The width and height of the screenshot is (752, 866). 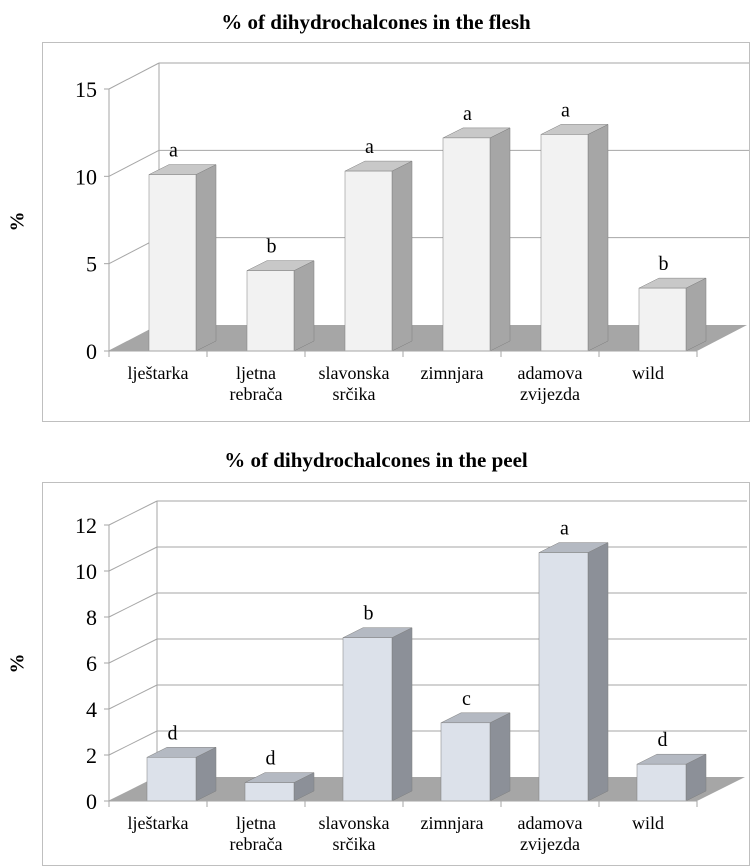 What do you see at coordinates (158, 823) in the screenshot?
I see `peel-x-tick-label: lještarka` at bounding box center [158, 823].